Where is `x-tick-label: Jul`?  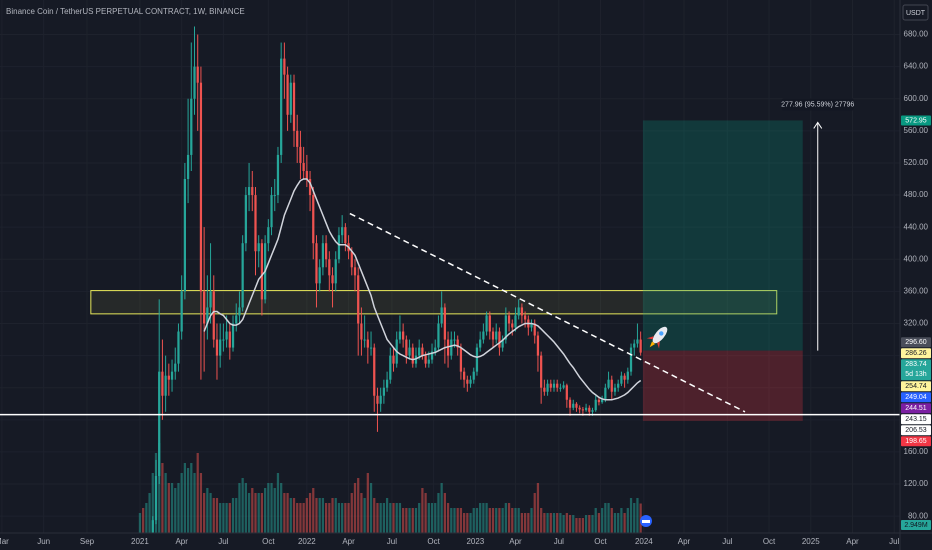 x-tick-label: Jul is located at coordinates (392, 541).